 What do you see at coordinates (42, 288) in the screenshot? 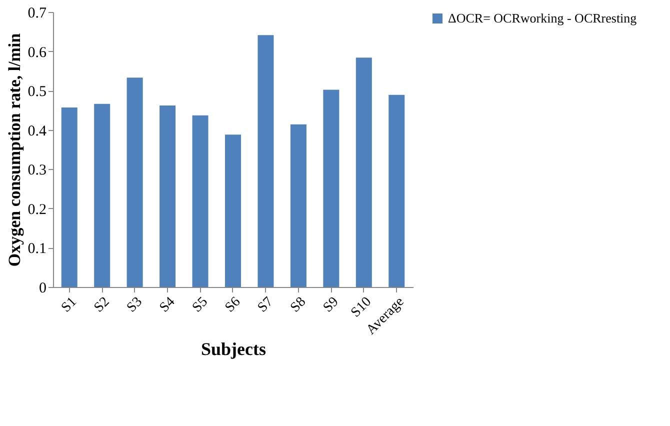
I see `y-tick-label: 0` at bounding box center [42, 288].